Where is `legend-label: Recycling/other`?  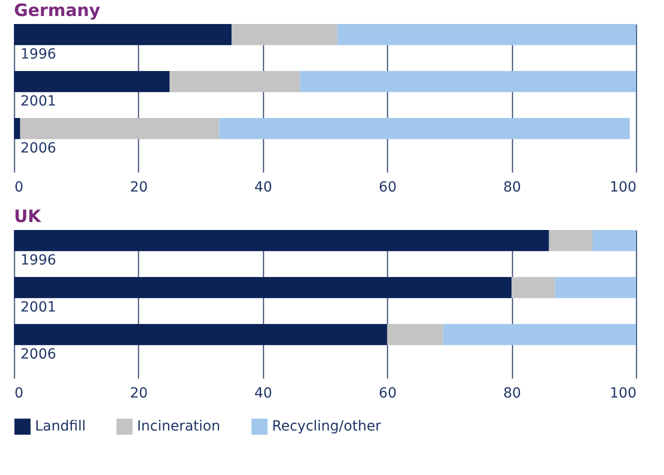 legend-label: Recycling/other is located at coordinates (327, 426).